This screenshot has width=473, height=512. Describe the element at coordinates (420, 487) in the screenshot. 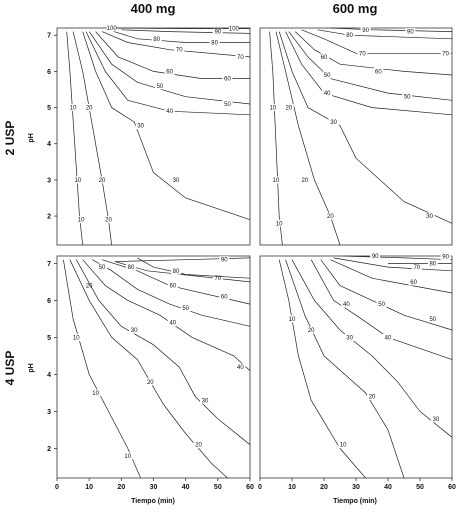

I see `x-tick-label: 50` at that location.